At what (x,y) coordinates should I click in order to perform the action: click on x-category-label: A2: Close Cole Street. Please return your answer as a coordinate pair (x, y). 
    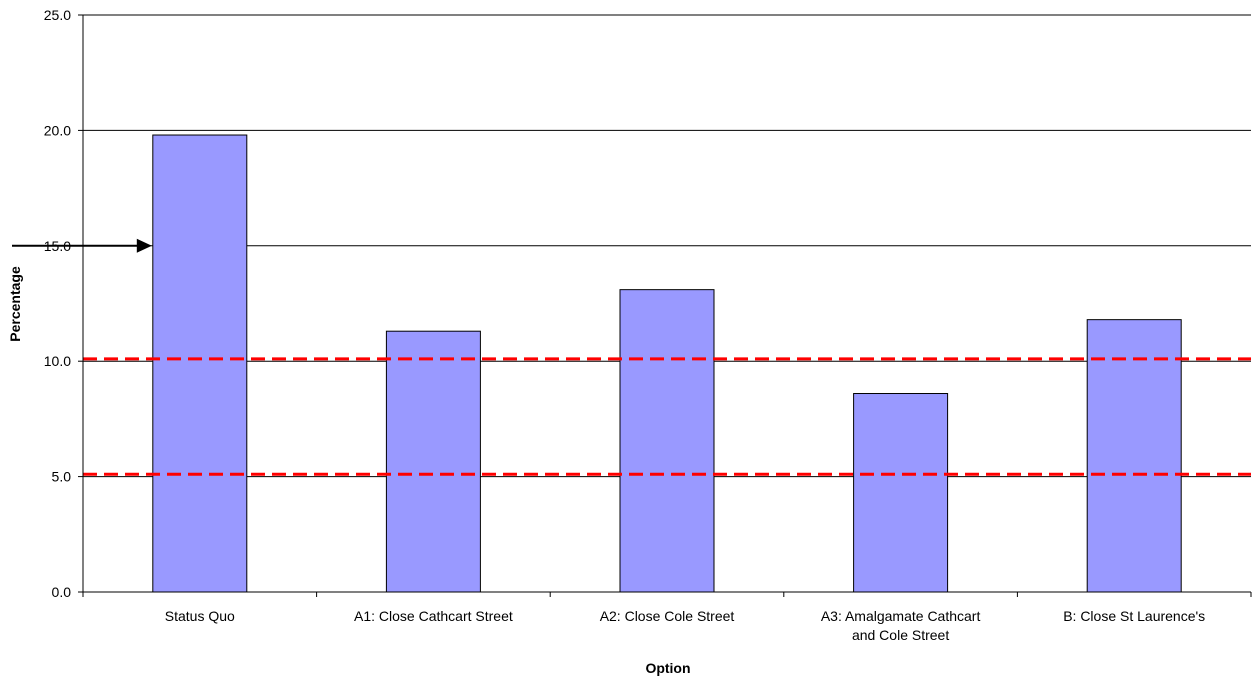
    Looking at the image, I should click on (667, 616).